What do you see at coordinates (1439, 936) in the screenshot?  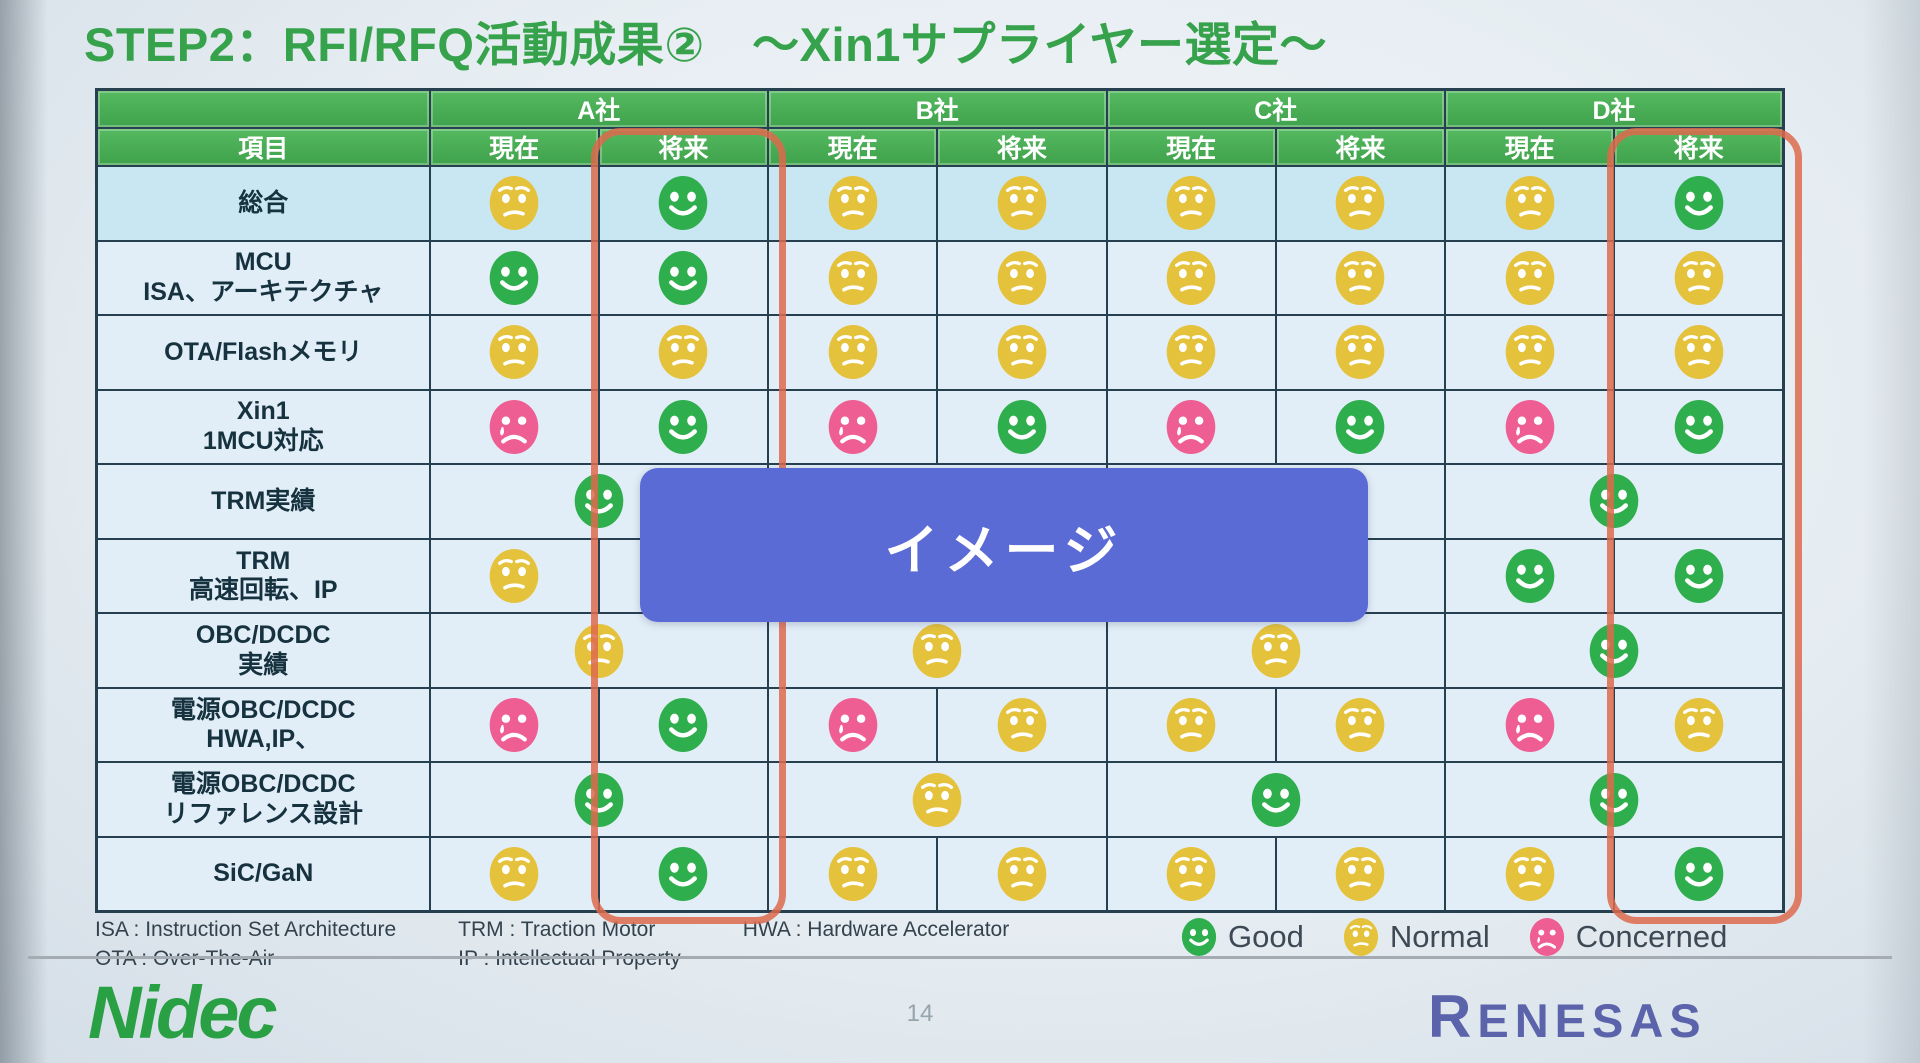 I see `legend-label: Normal` at bounding box center [1439, 936].